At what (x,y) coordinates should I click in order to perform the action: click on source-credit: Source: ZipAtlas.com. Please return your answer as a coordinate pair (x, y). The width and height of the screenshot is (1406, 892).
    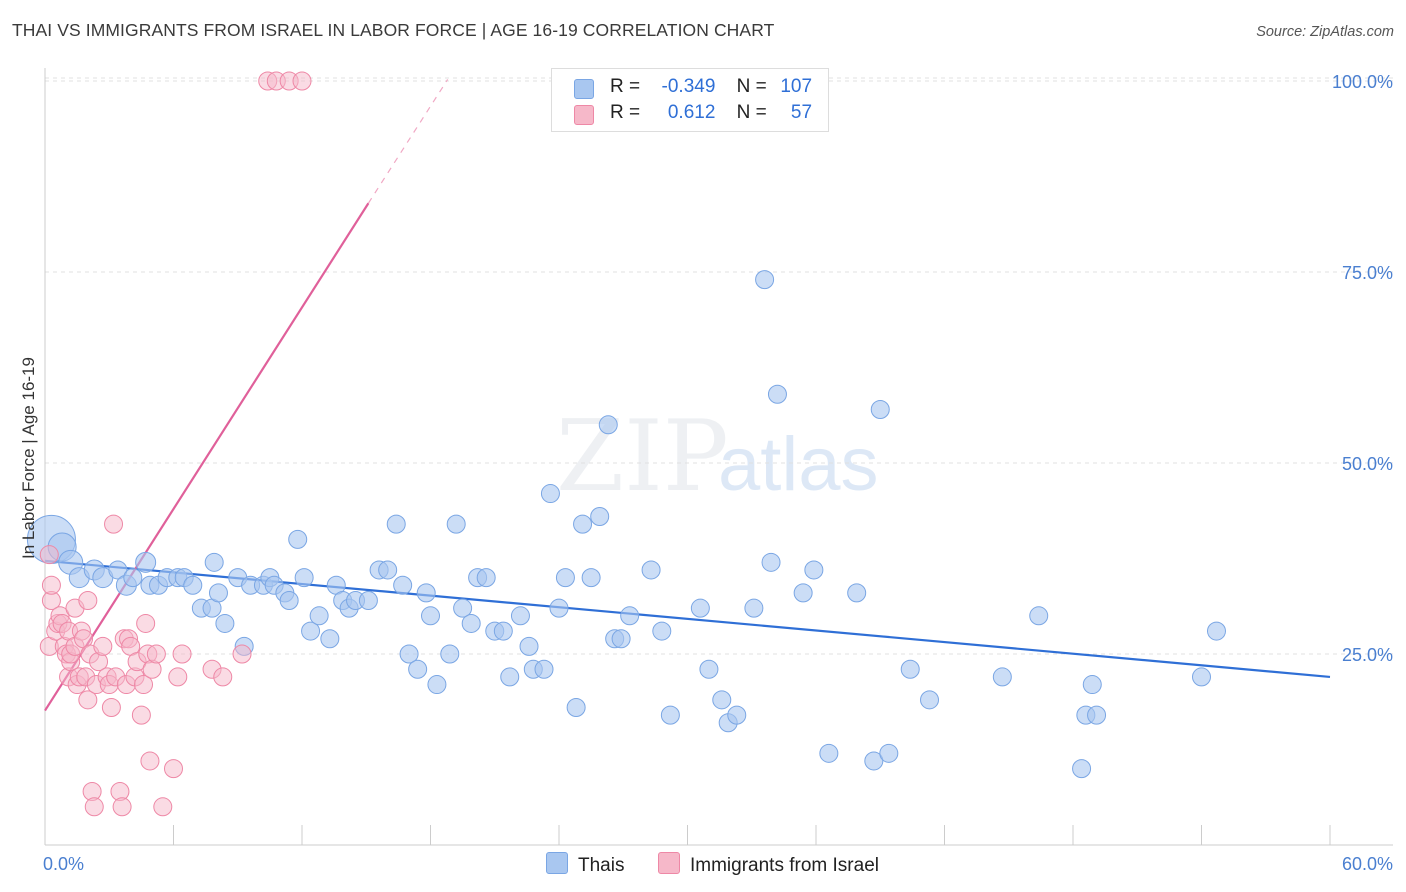
    Looking at the image, I should click on (1325, 32).